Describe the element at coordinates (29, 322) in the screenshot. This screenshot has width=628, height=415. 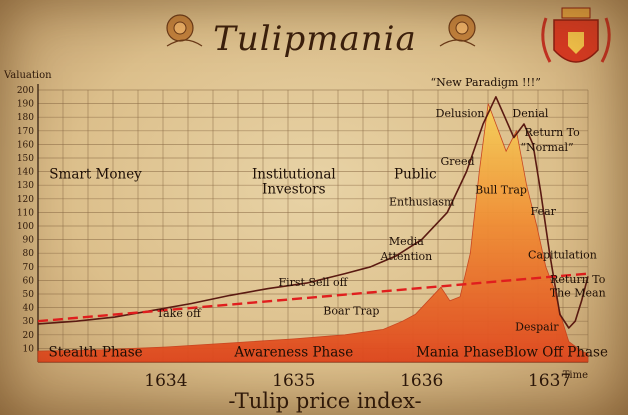
I see `y-tick-label: 30` at that location.